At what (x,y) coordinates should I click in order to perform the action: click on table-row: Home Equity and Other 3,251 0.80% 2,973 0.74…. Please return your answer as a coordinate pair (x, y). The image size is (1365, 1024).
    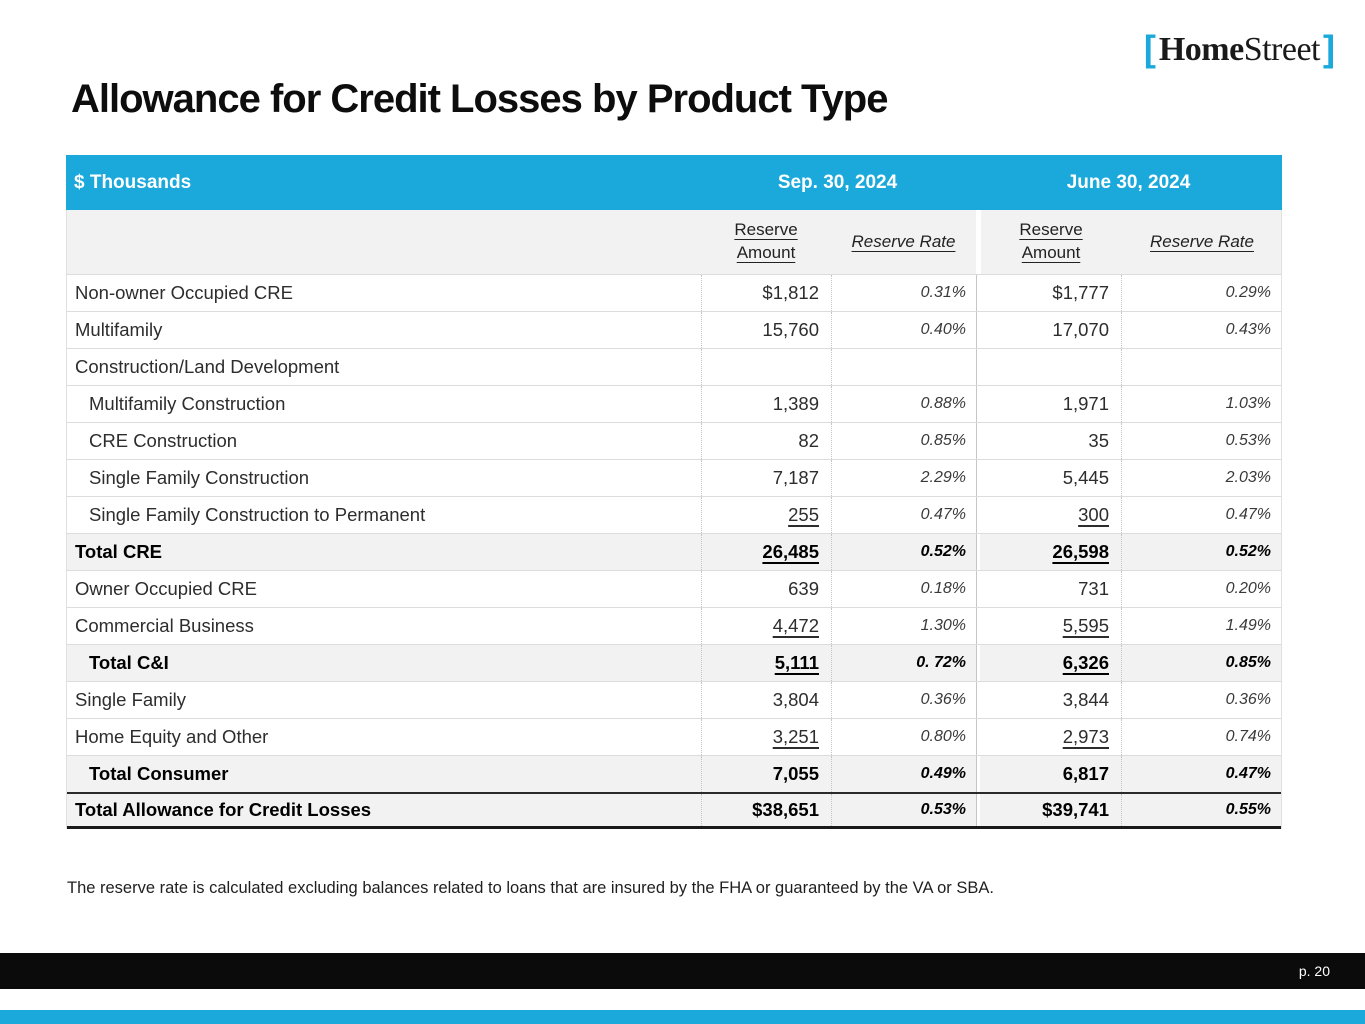
    Looking at the image, I should click on (674, 736).